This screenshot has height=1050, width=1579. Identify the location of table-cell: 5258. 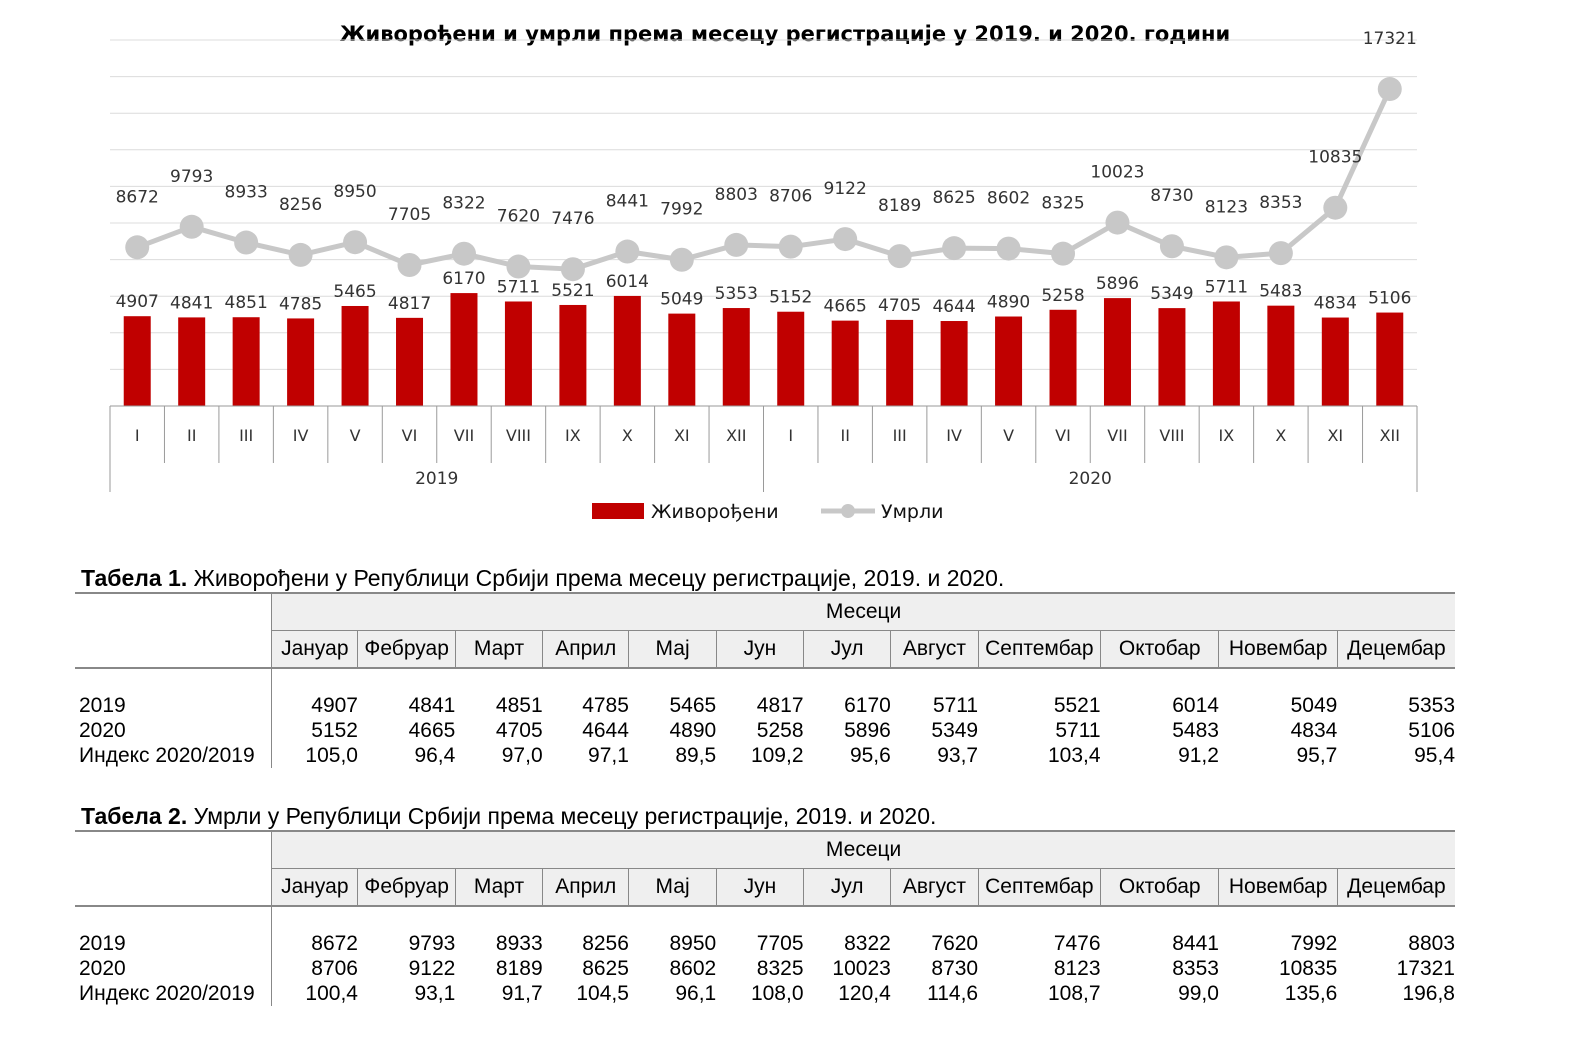
(780, 730).